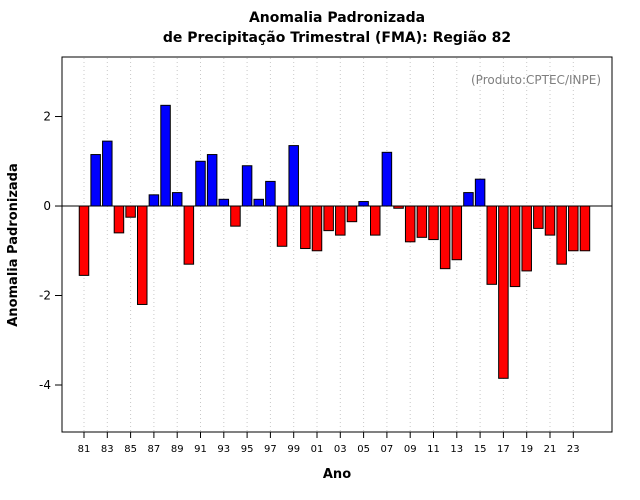 The height and width of the screenshot is (500, 640). I want to click on bar-2012, so click(445, 237).